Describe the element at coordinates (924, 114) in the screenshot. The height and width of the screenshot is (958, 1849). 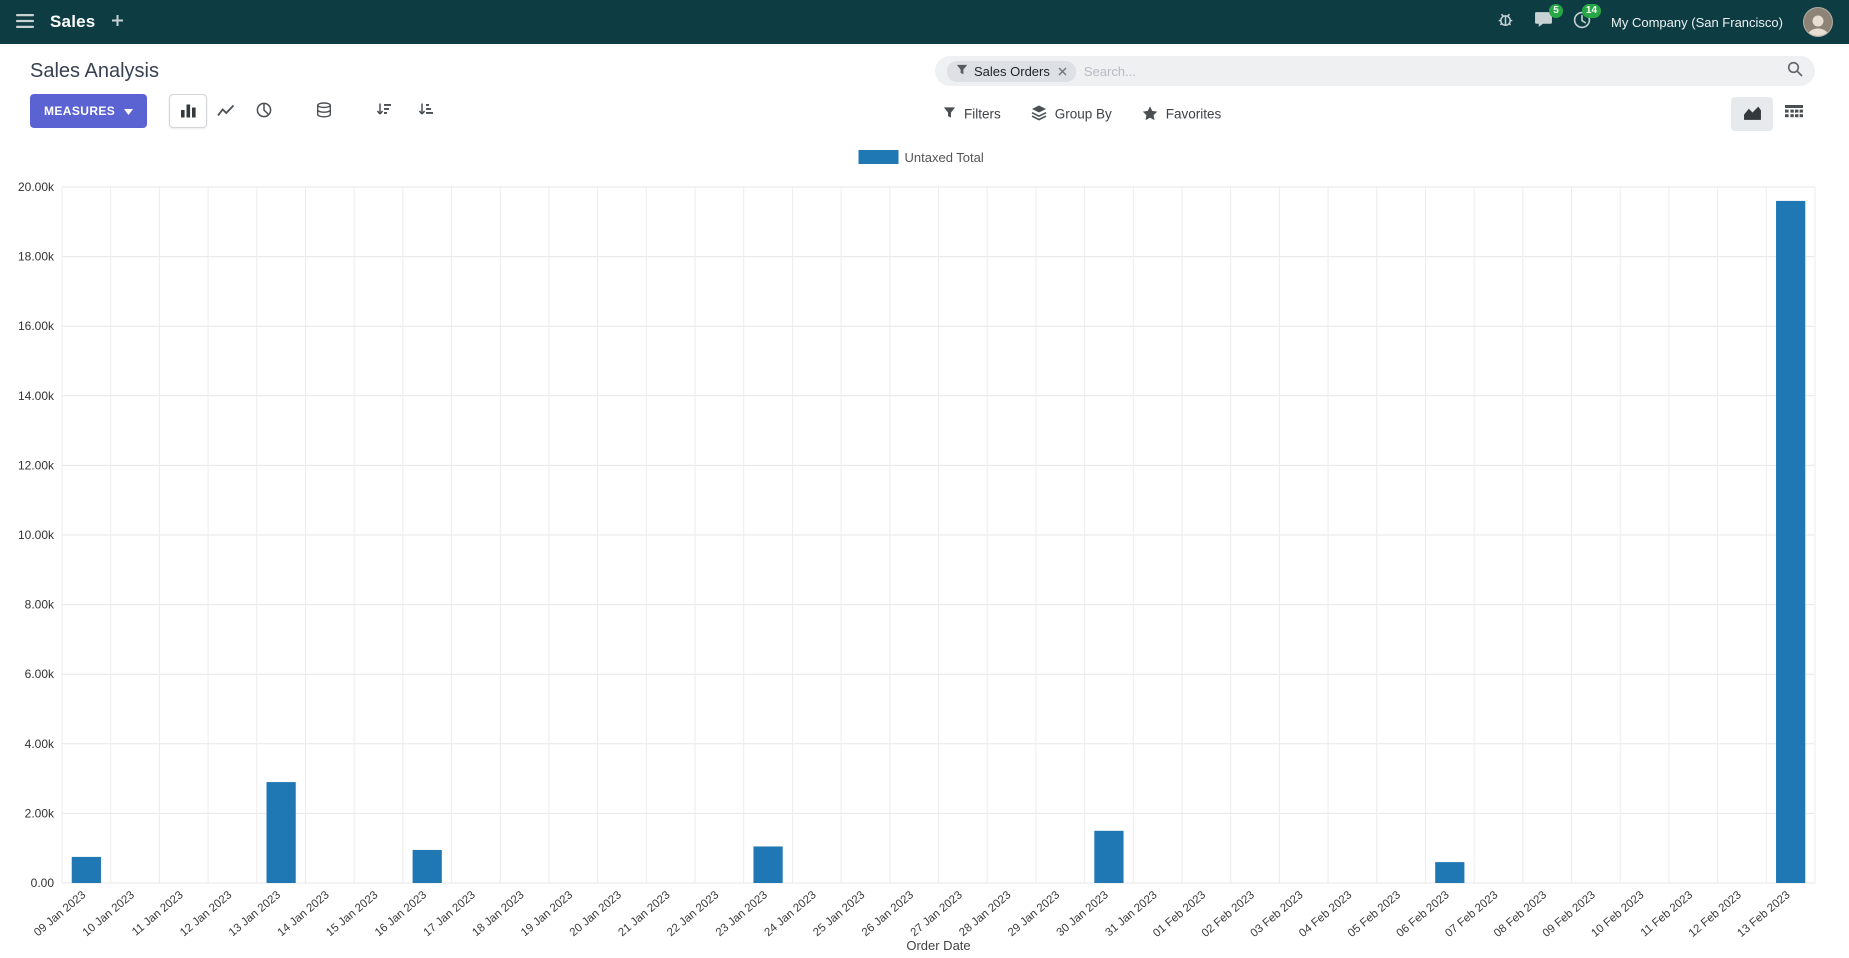
I see `control-panel-bottom: MEASURES` at that location.